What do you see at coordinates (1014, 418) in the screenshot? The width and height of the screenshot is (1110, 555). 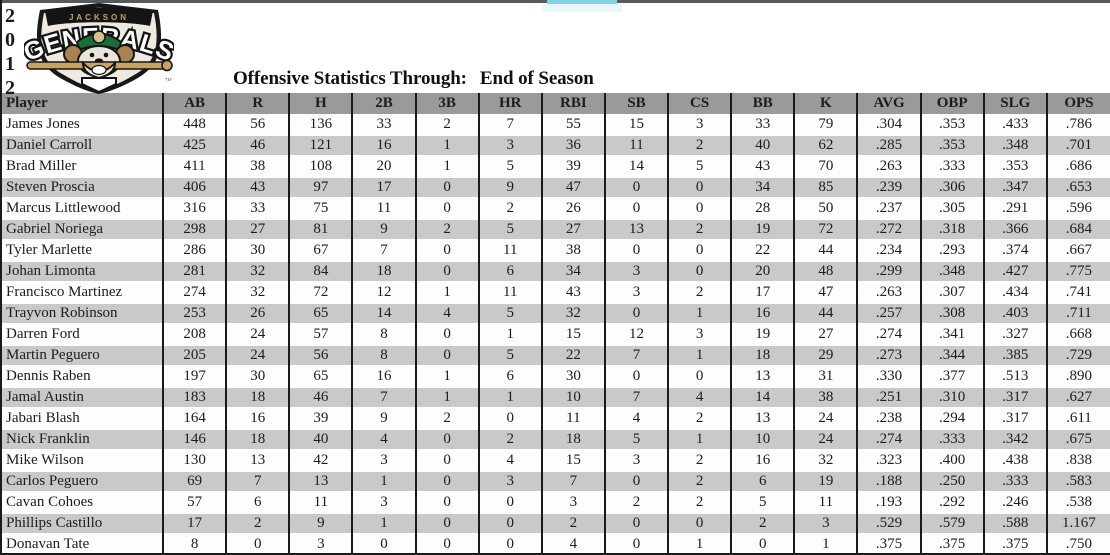 I see `stat-cell: .317` at bounding box center [1014, 418].